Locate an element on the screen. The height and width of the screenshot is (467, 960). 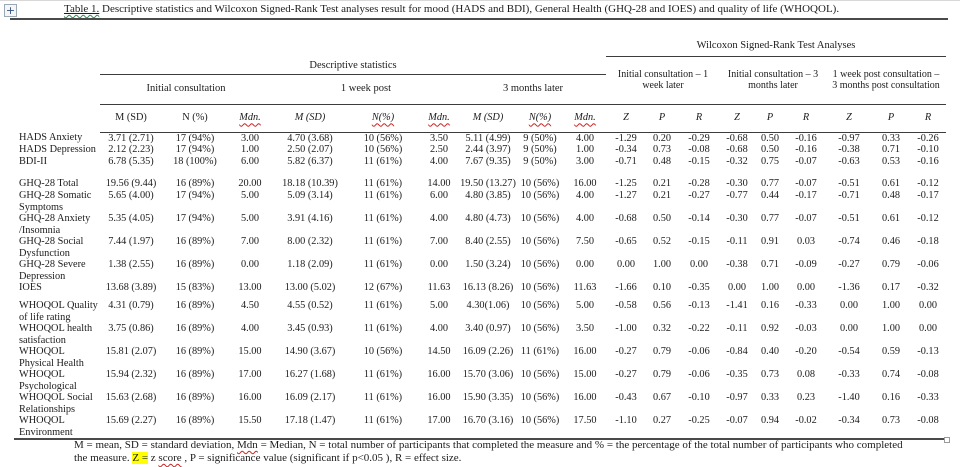
row-label: WHOQOL Quality of life rating is located at coordinates (58, 311).